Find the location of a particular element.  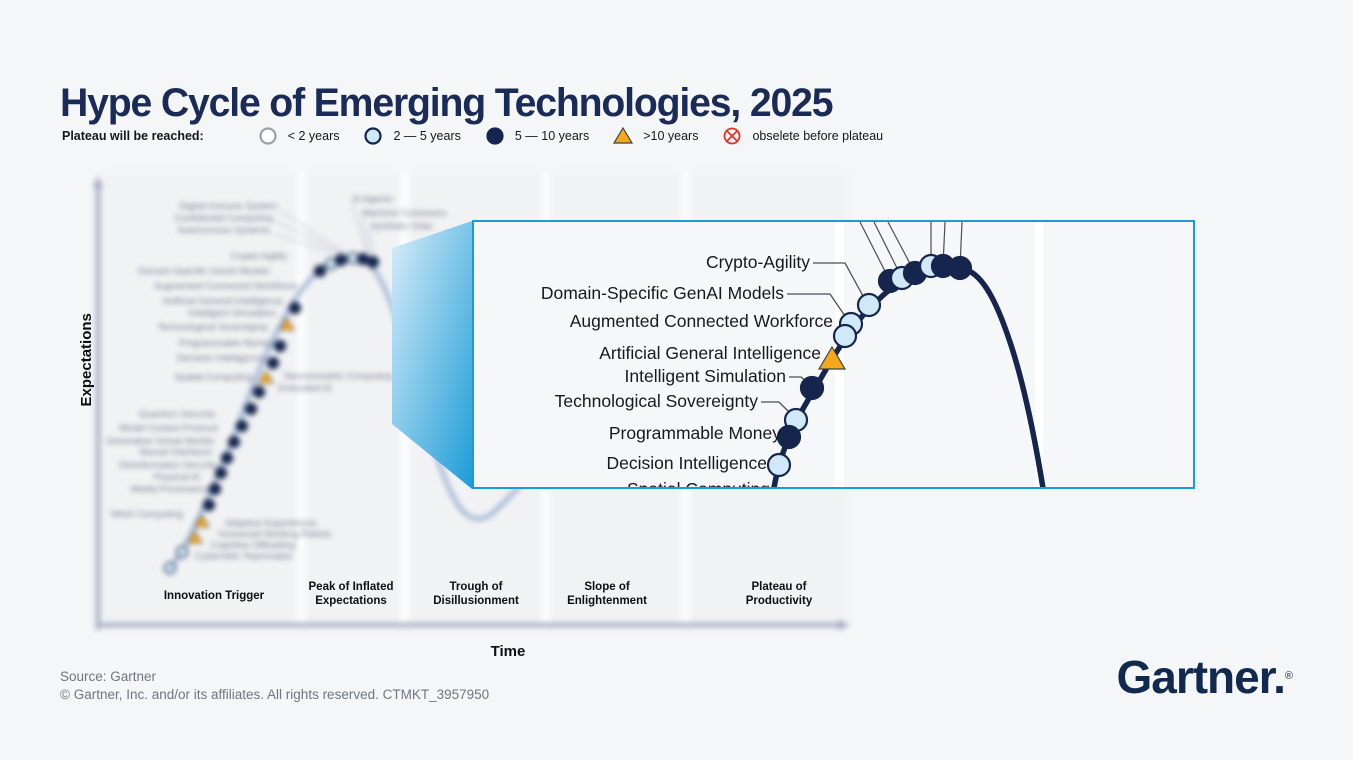

inset-tech-label: Domain-Specific GenAI Models is located at coordinates (662, 293).